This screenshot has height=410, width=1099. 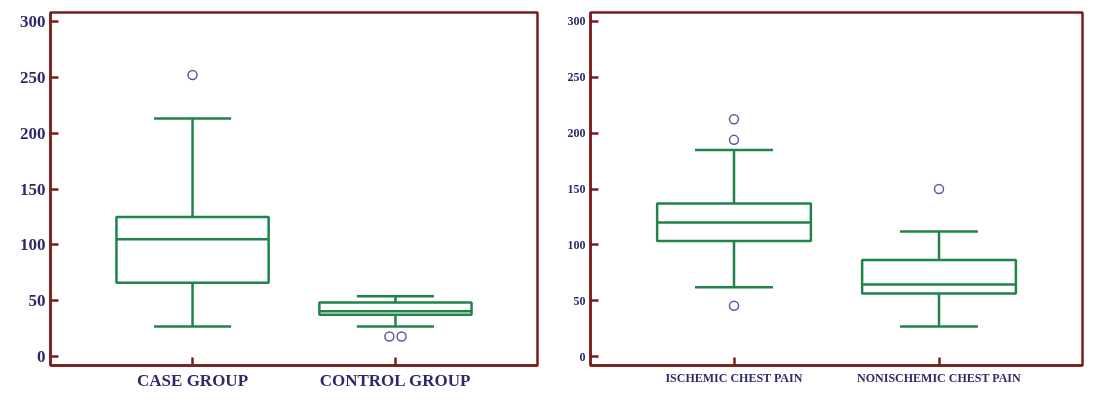 I want to click on x-tick-label: ISCHEMIC CHEST PAIN, so click(x=734, y=377).